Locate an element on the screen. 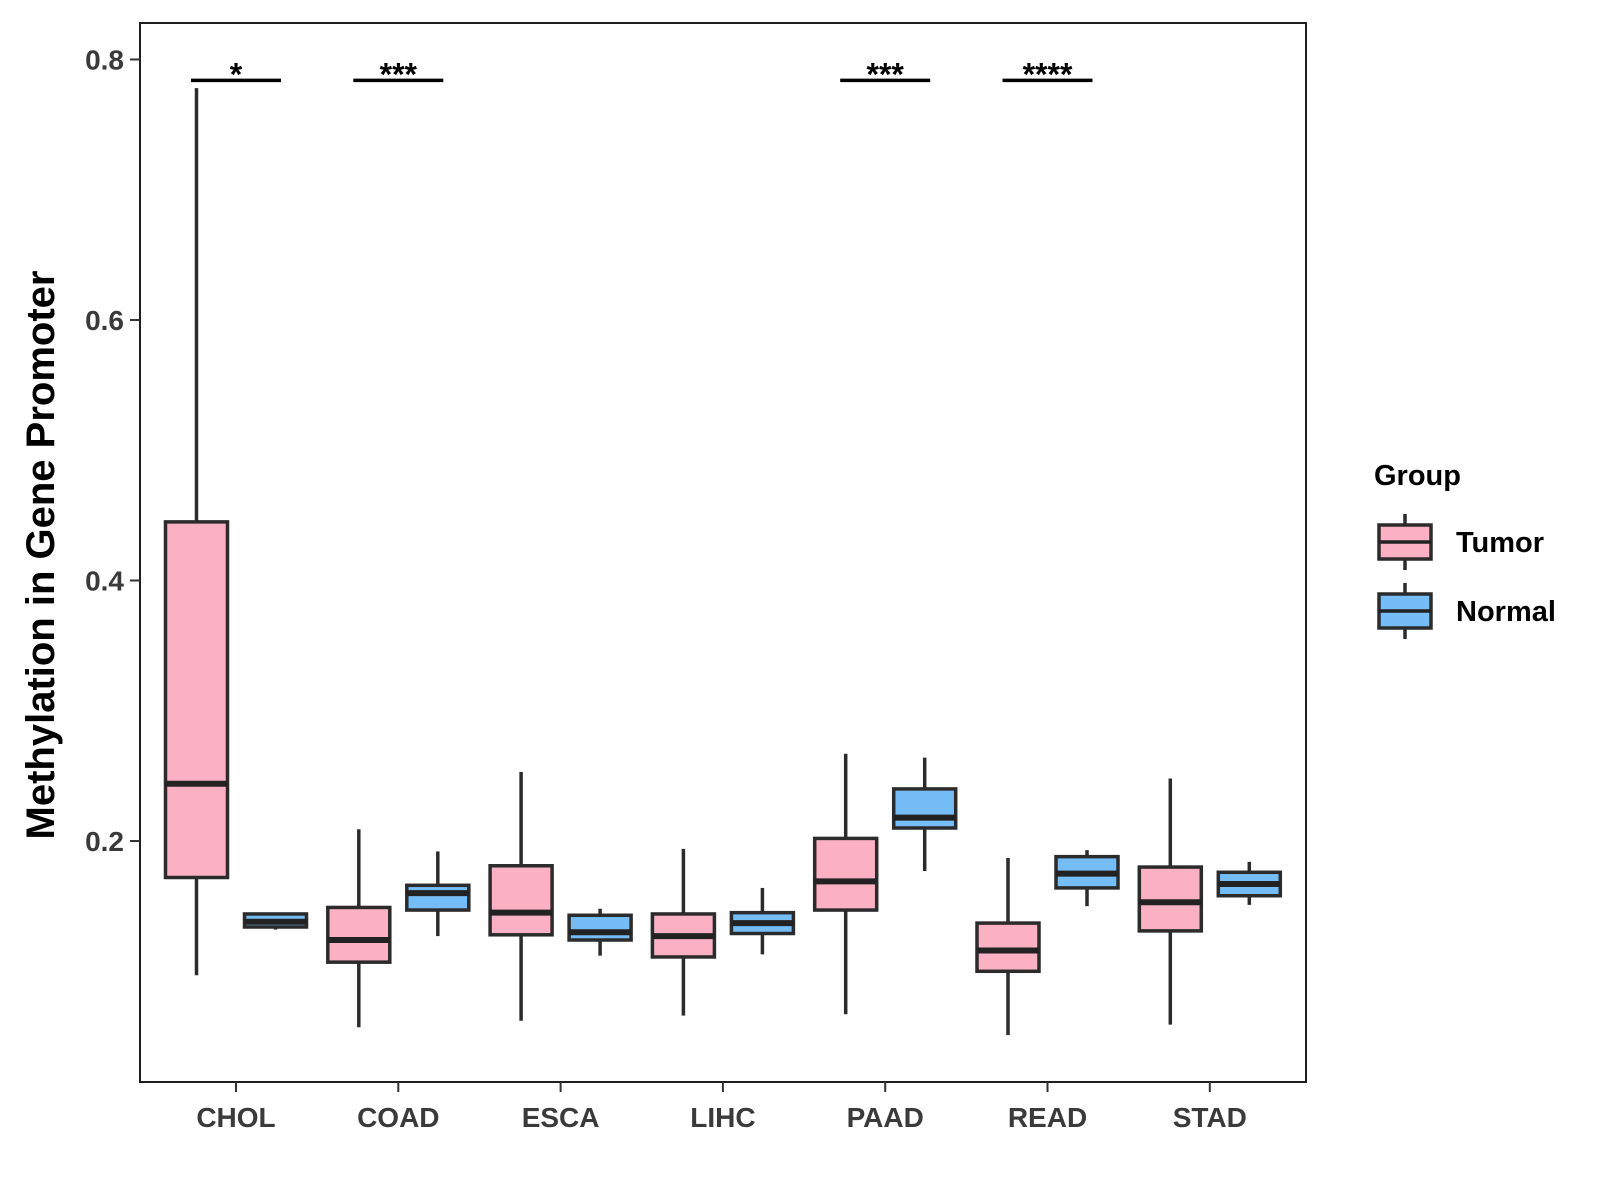 Image resolution: width=1600 pixels, height=1200 pixels. x-tick-label: LIHC is located at coordinates (722, 1117).